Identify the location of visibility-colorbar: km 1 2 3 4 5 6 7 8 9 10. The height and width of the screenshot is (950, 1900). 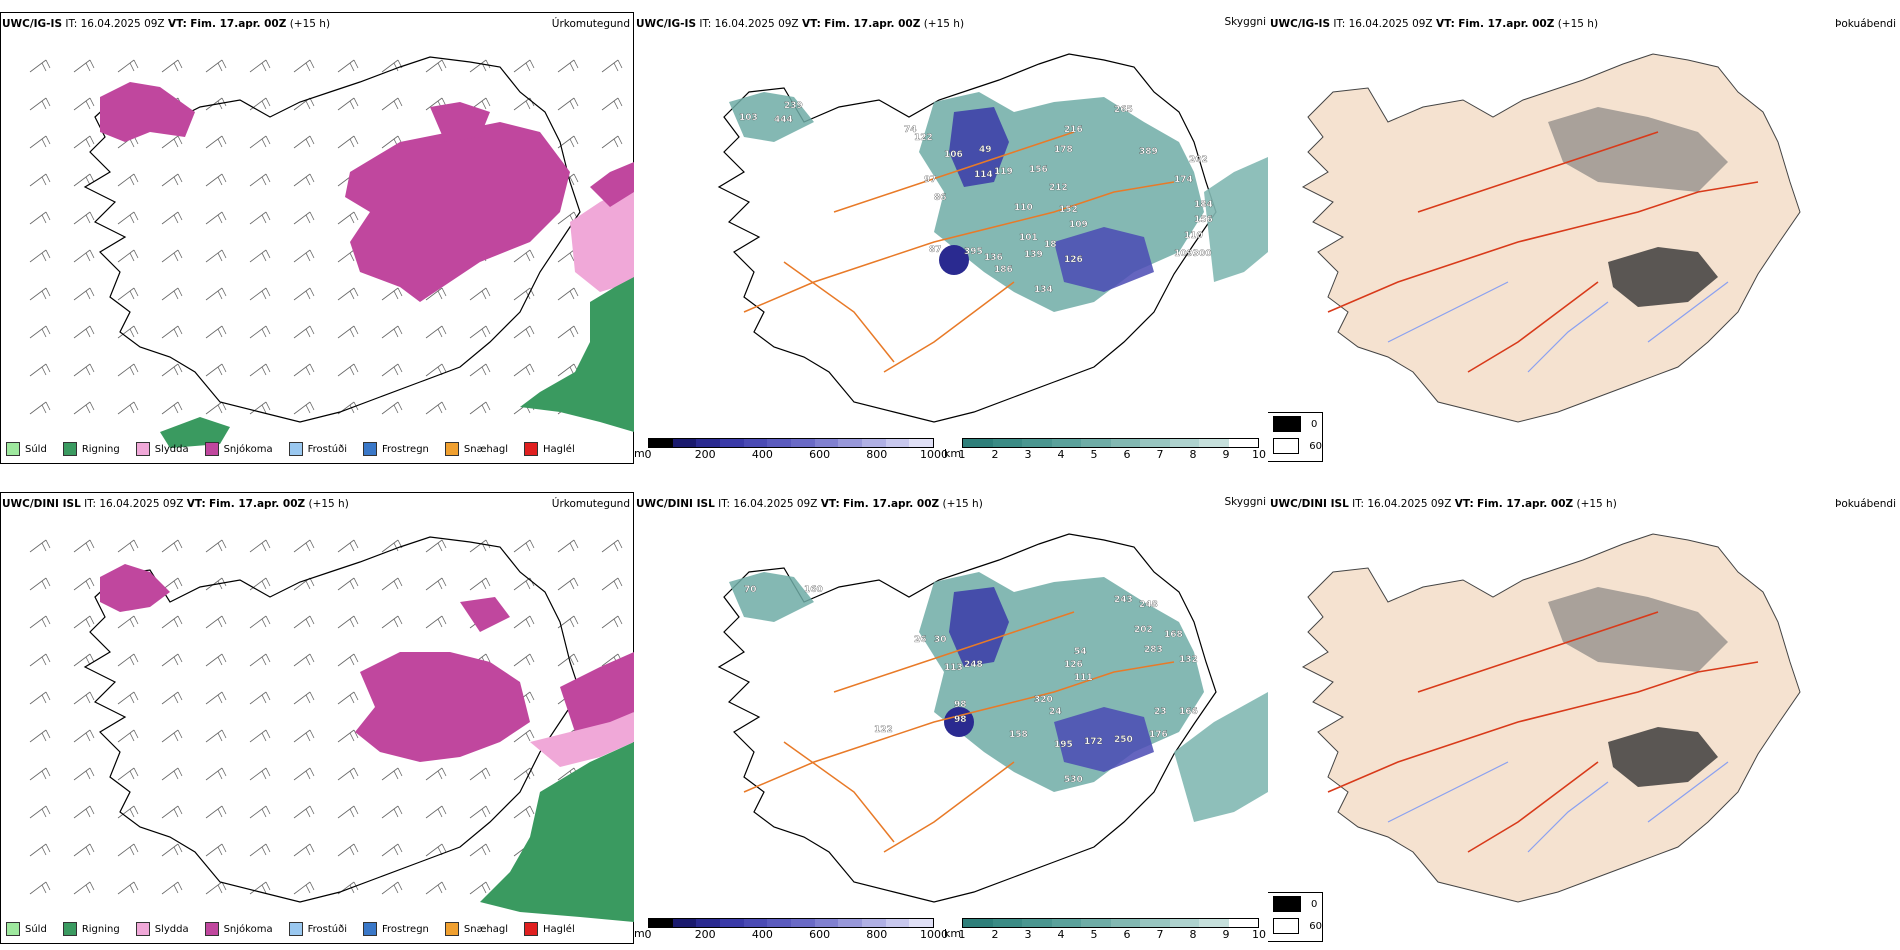
(1105, 930).